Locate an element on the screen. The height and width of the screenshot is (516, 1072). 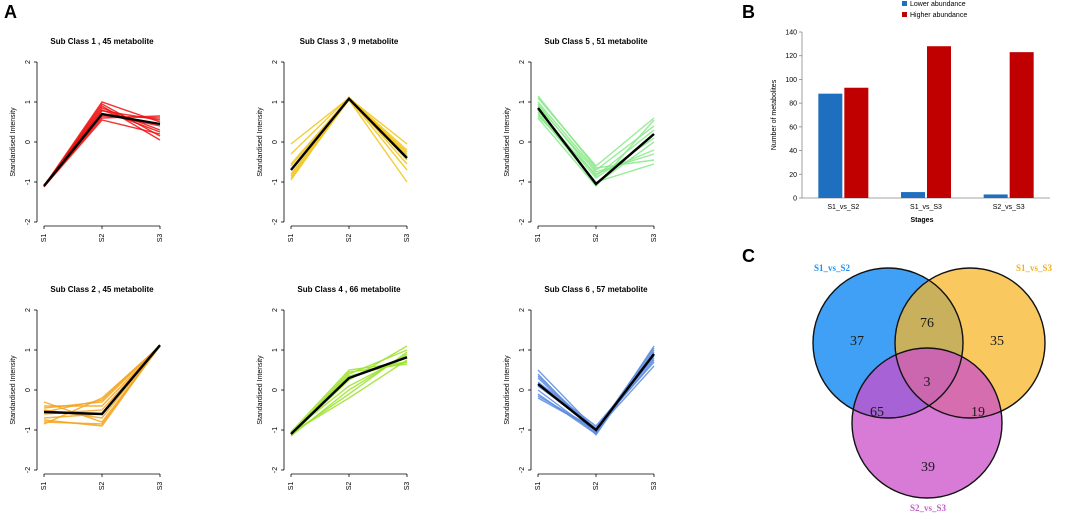
subclass-title: Sub Class 1 , 45 metabolite is located at coordinates (102, 41).